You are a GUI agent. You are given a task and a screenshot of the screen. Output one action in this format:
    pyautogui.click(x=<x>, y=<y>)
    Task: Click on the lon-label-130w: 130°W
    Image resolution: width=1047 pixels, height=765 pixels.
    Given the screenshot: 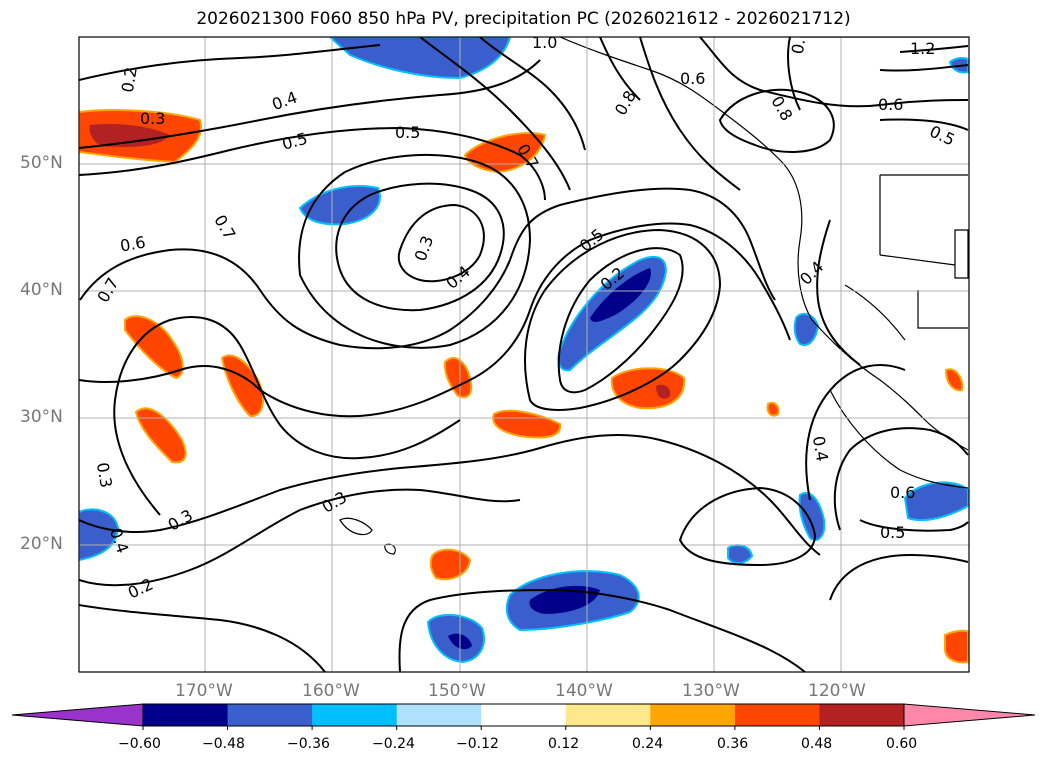 What is the action you would take?
    pyautogui.click(x=711, y=691)
    